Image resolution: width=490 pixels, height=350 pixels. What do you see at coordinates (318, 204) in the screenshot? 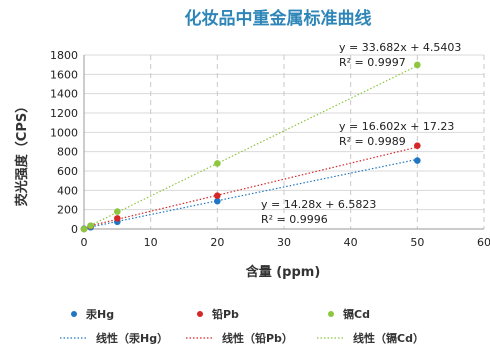
I see `equation-label: y = 14.28x + 6.5823` at bounding box center [318, 204].